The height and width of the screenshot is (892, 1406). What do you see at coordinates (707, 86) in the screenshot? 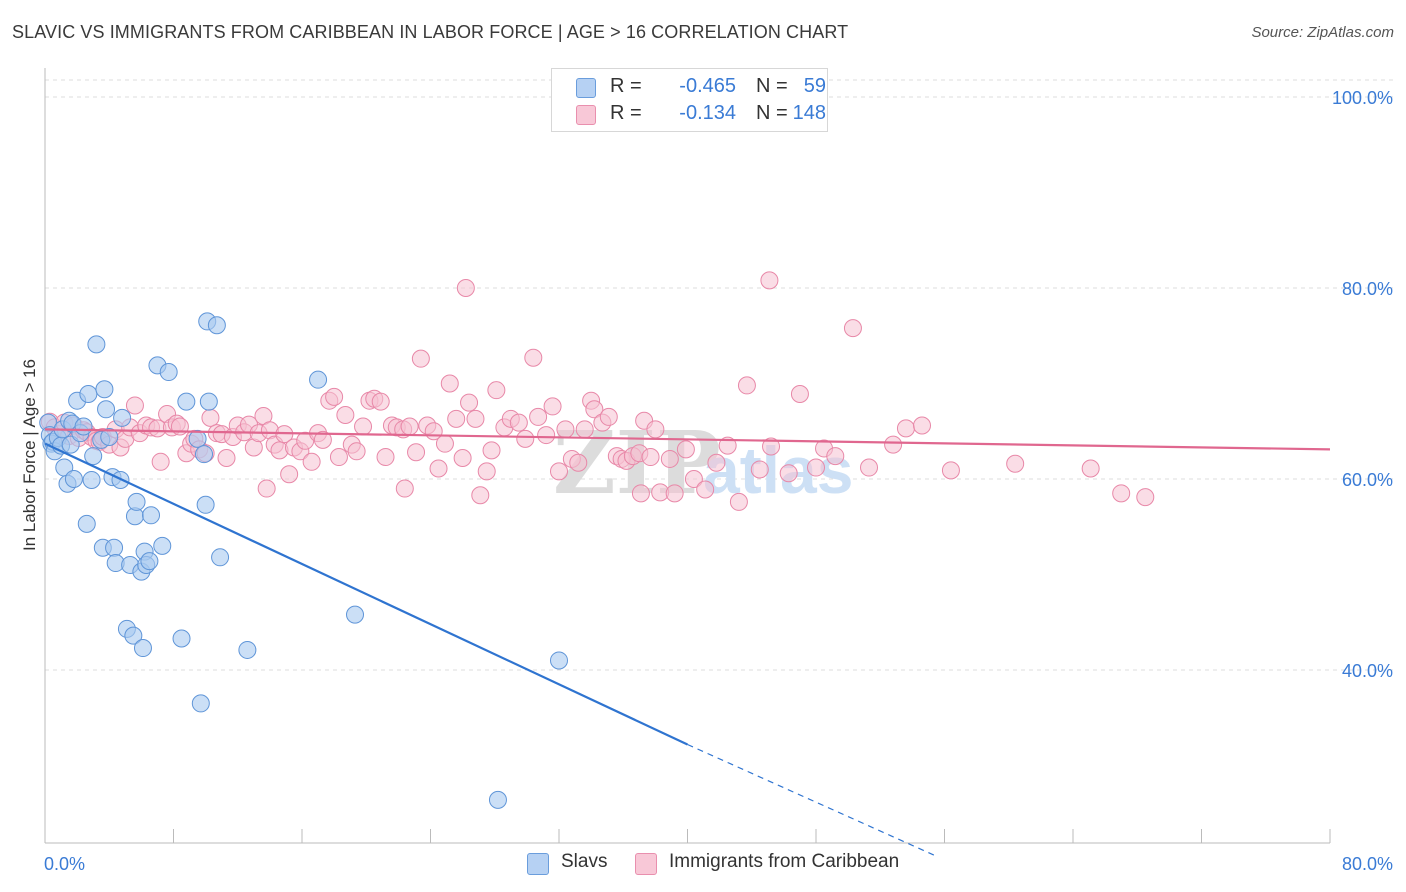
I see `r-value: -0.465` at bounding box center [707, 86].